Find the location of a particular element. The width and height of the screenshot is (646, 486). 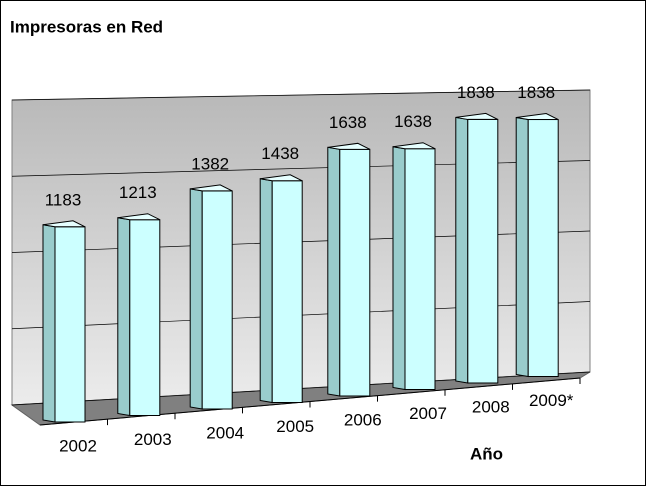

x-tick-label: 2008 is located at coordinates (491, 406).